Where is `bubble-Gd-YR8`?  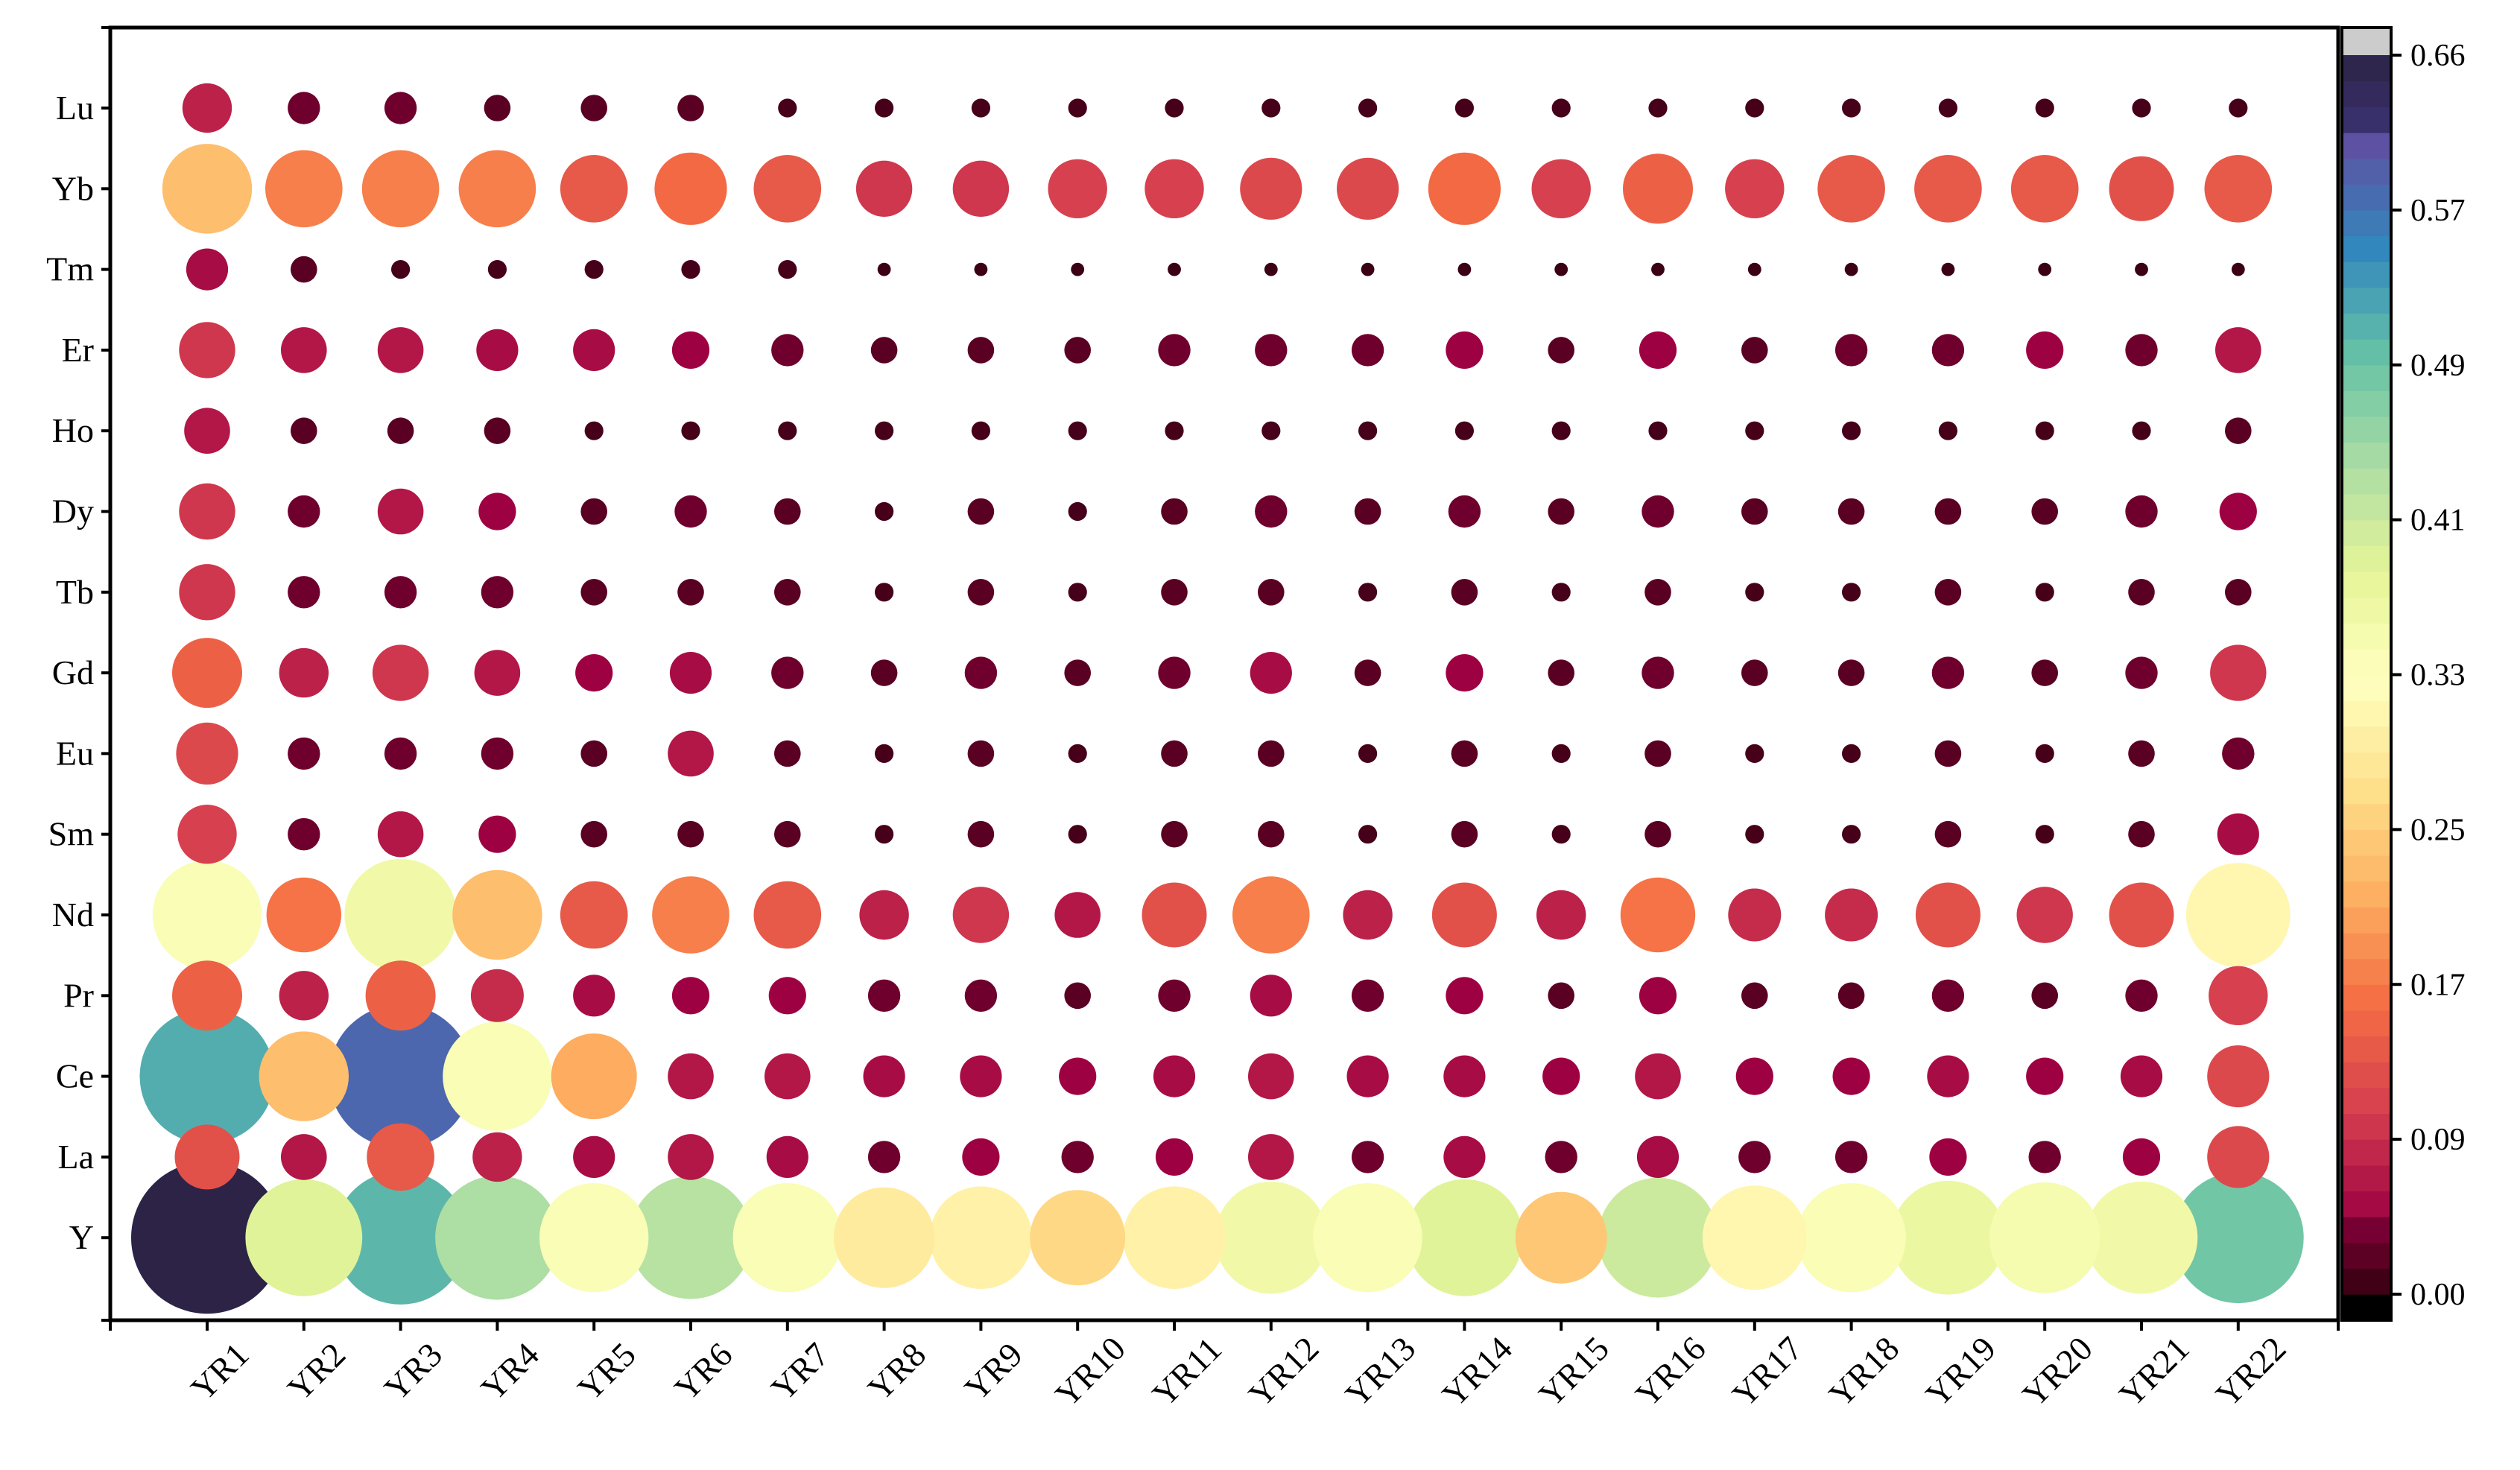
bubble-Gd-YR8 is located at coordinates (884, 672).